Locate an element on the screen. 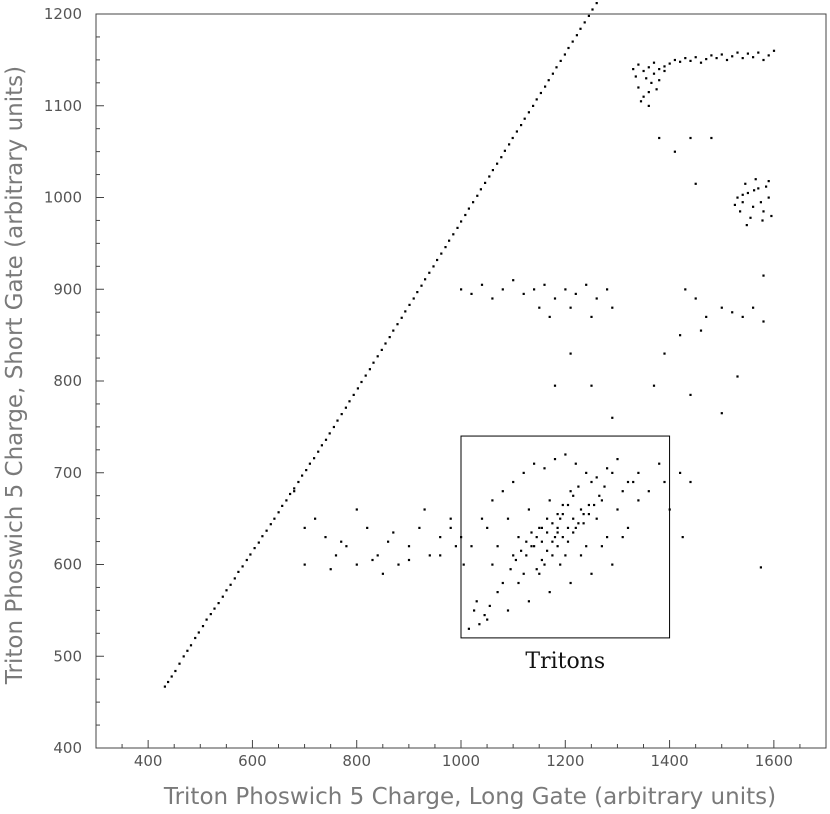 Image resolution: width=830 pixels, height=814 pixels. x-tick-label: 800 is located at coordinates (356, 761).